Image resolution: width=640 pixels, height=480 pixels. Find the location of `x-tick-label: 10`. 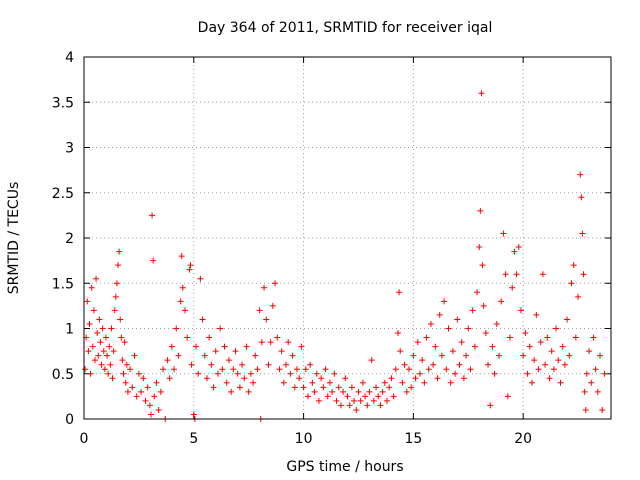

x-tick-label: 10 is located at coordinates (304, 439).